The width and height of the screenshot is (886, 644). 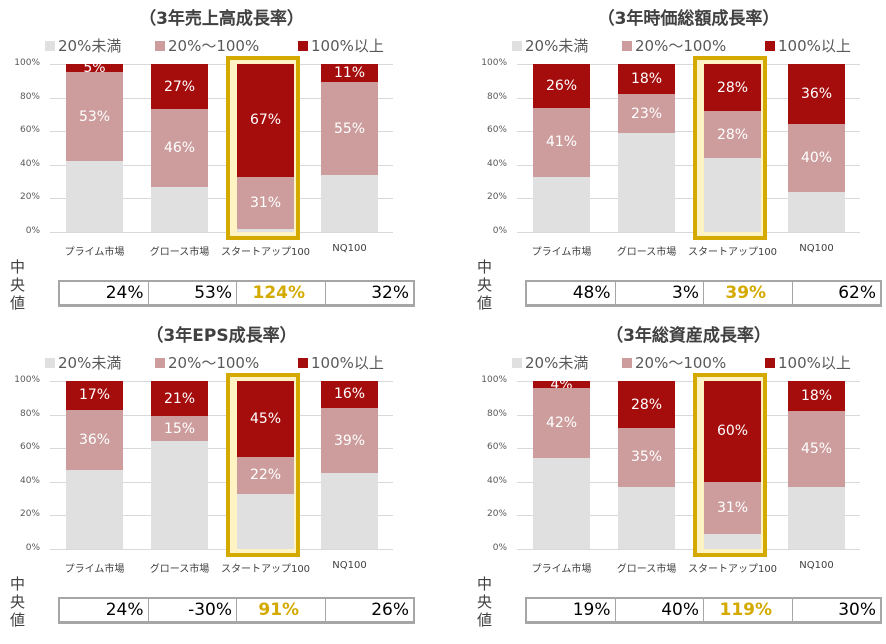 What do you see at coordinates (660, 610) in the screenshot?
I see `median-value: 40%` at bounding box center [660, 610].